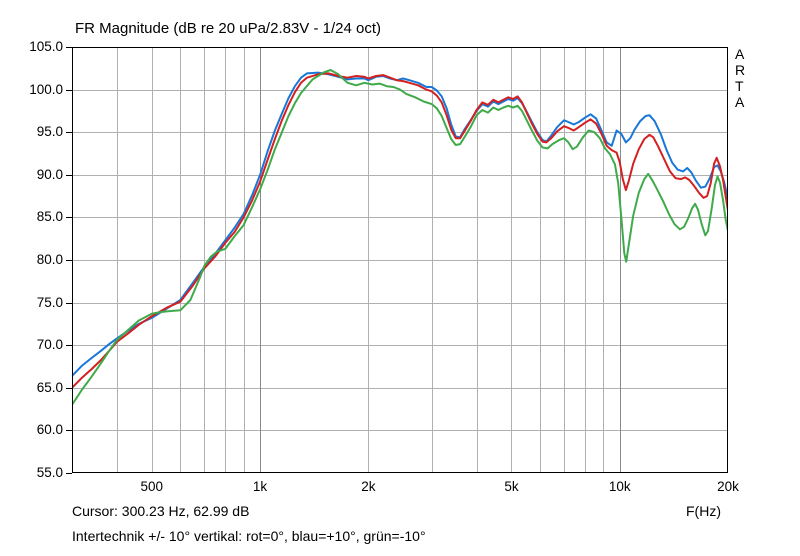 This screenshot has width=800, height=556. I want to click on arta-watermark: A R T A, so click(745, 78).